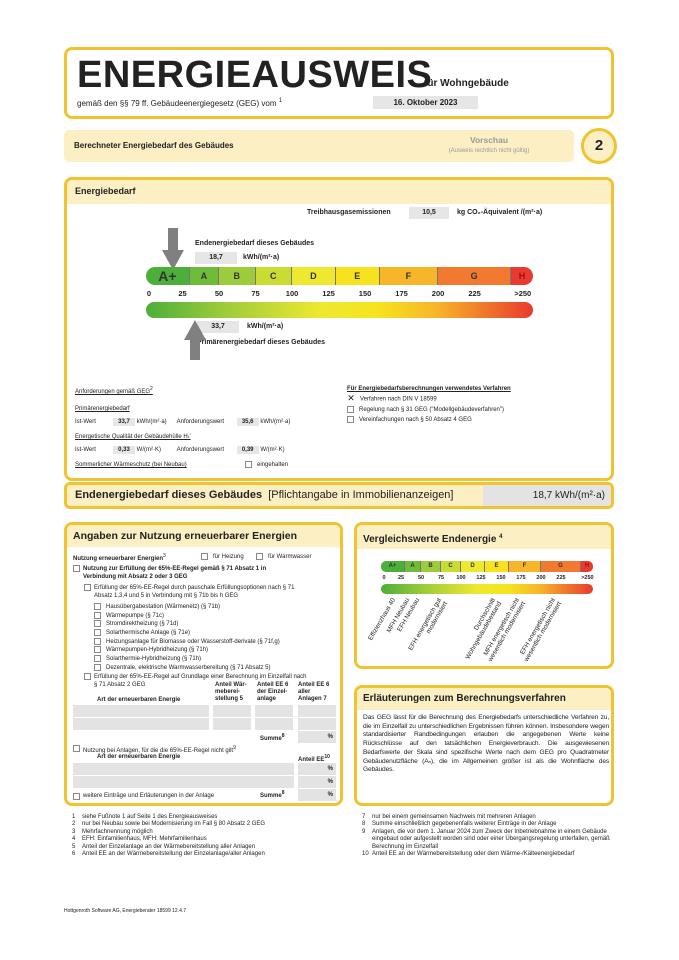  What do you see at coordinates (587, 578) in the screenshot?
I see `scale-tick: >250` at bounding box center [587, 578].